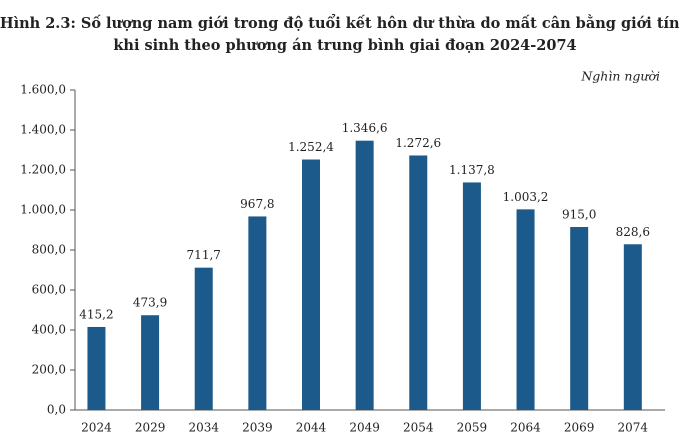 This screenshot has height=446, width=679. Describe the element at coordinates (257, 204) in the screenshot. I see `value-label: 967,8` at that location.